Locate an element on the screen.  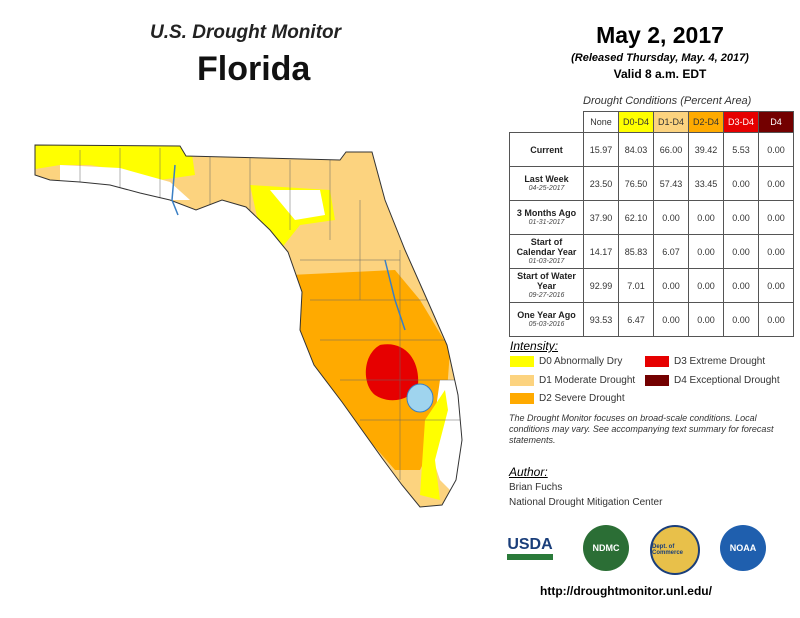
release-date: (Released Thursday, May. 4, 2017) is located at coordinates (660, 58).